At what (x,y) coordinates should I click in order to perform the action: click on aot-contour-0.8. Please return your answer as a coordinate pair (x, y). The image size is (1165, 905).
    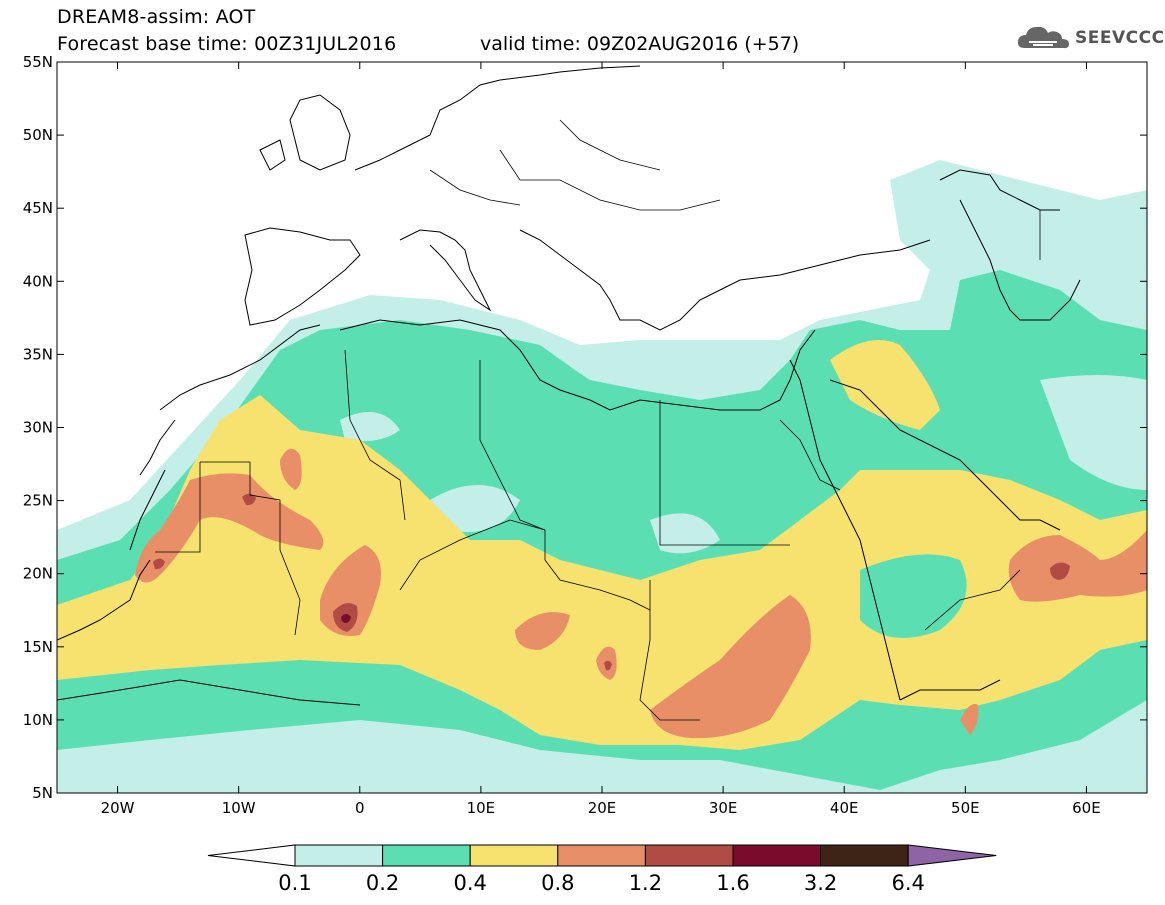
    Looking at the image, I should click on (229, 528).